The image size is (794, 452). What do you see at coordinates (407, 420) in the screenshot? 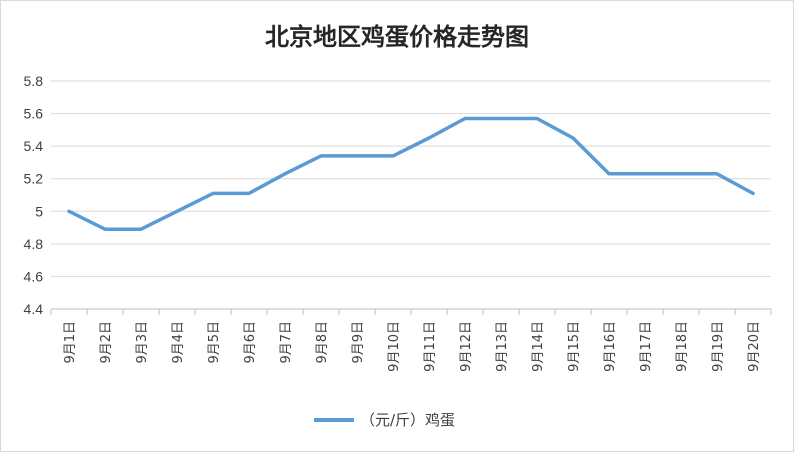
I see `legend-label: （元/斤）鸡蛋` at bounding box center [407, 420].